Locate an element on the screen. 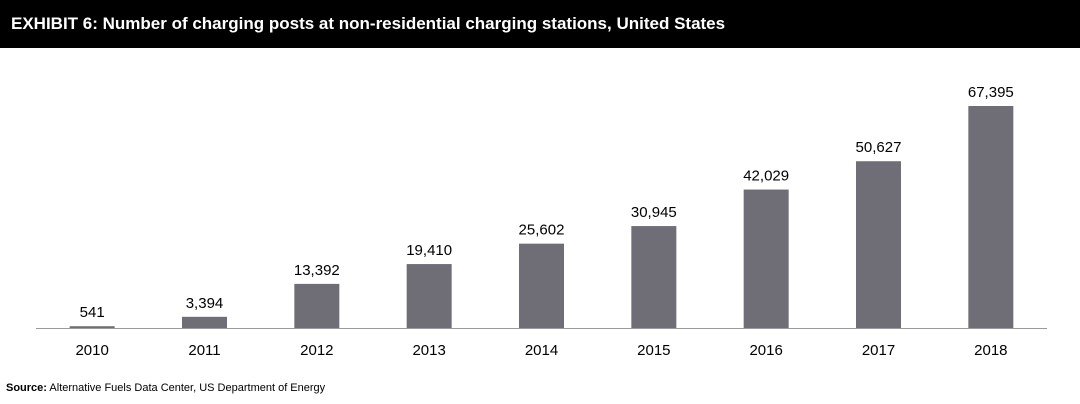 The width and height of the screenshot is (1080, 404). data-label-2010: 541 is located at coordinates (92, 312).